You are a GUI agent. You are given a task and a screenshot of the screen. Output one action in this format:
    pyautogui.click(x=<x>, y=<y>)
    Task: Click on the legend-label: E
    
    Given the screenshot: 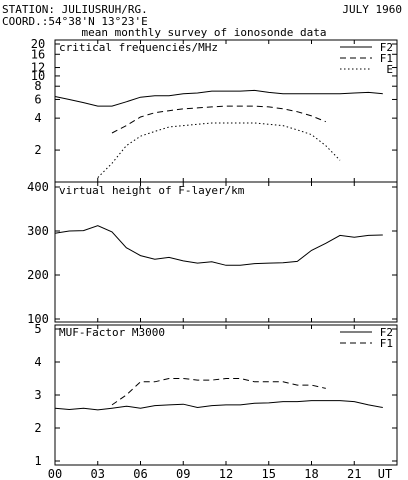 What is the action you would take?
    pyautogui.click(x=389, y=69)
    